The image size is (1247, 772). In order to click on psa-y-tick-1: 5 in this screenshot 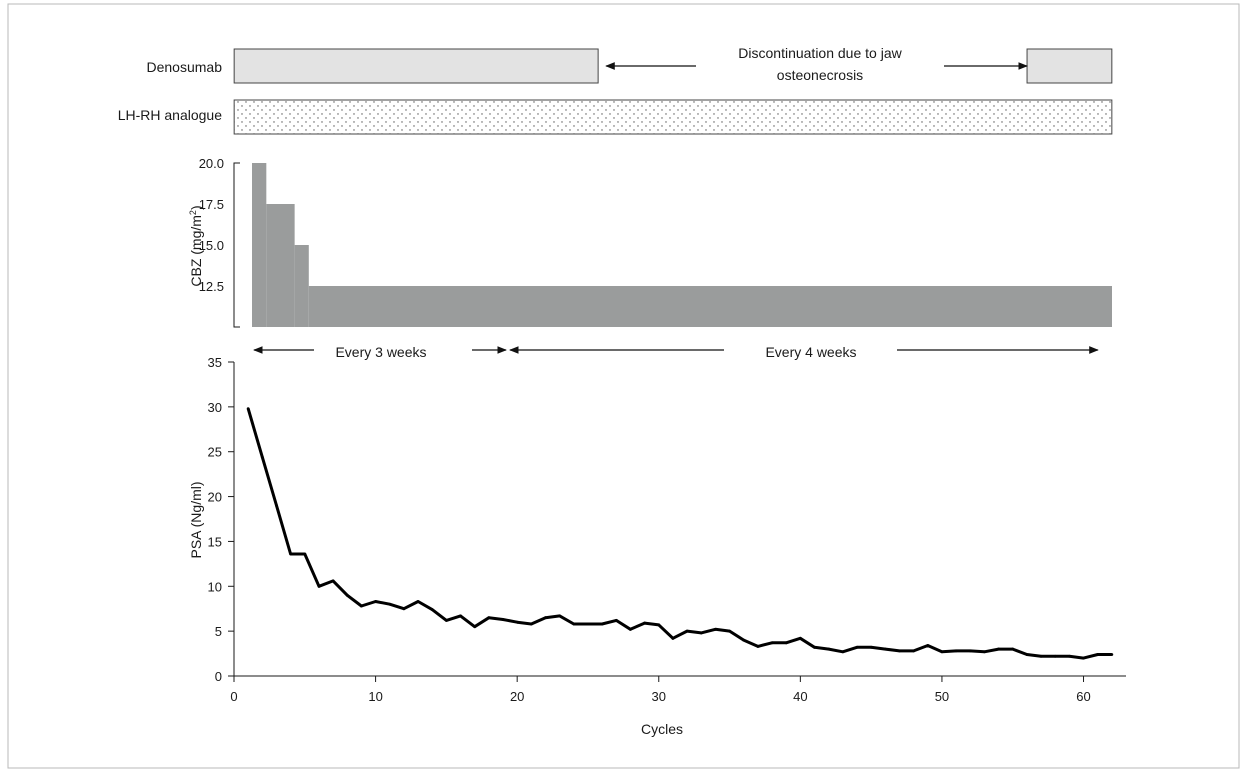, I will do `click(218, 631)`.